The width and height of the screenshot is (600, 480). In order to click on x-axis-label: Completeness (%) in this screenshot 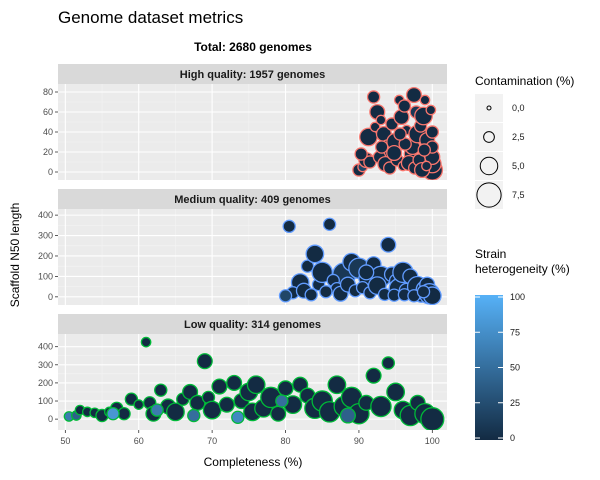, I will do `click(253, 462)`.